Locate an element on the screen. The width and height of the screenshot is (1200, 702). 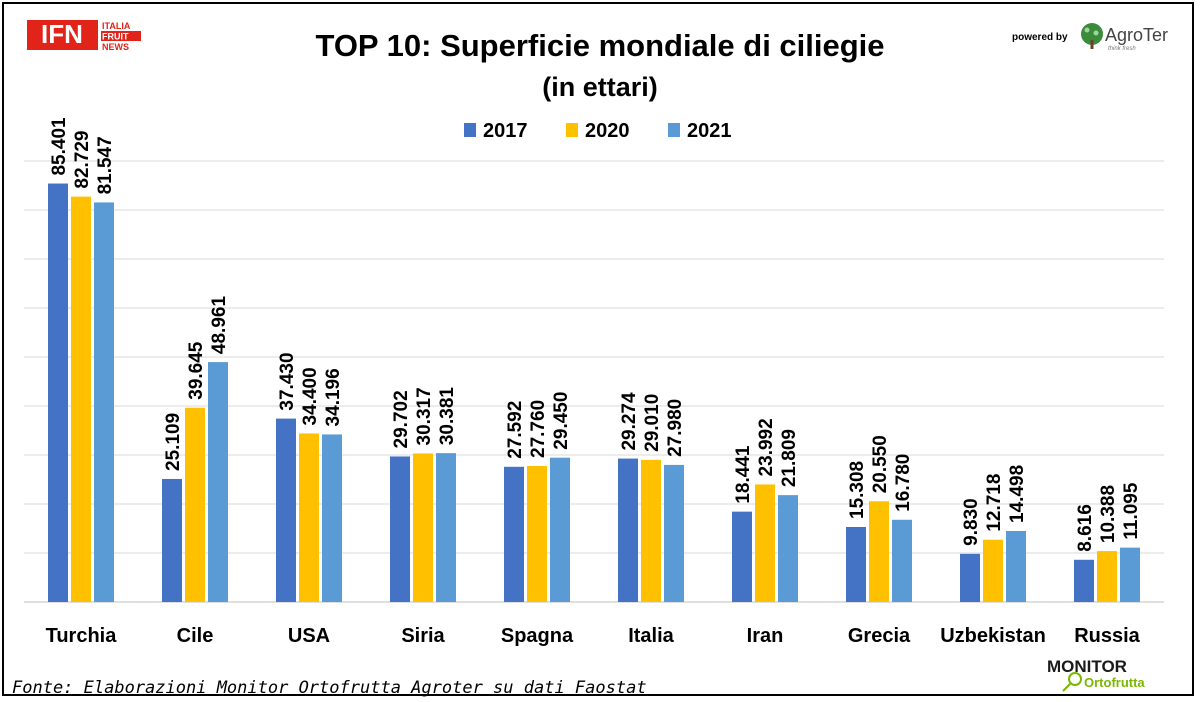
bar-uzbekistan-2017 is located at coordinates (970, 577).